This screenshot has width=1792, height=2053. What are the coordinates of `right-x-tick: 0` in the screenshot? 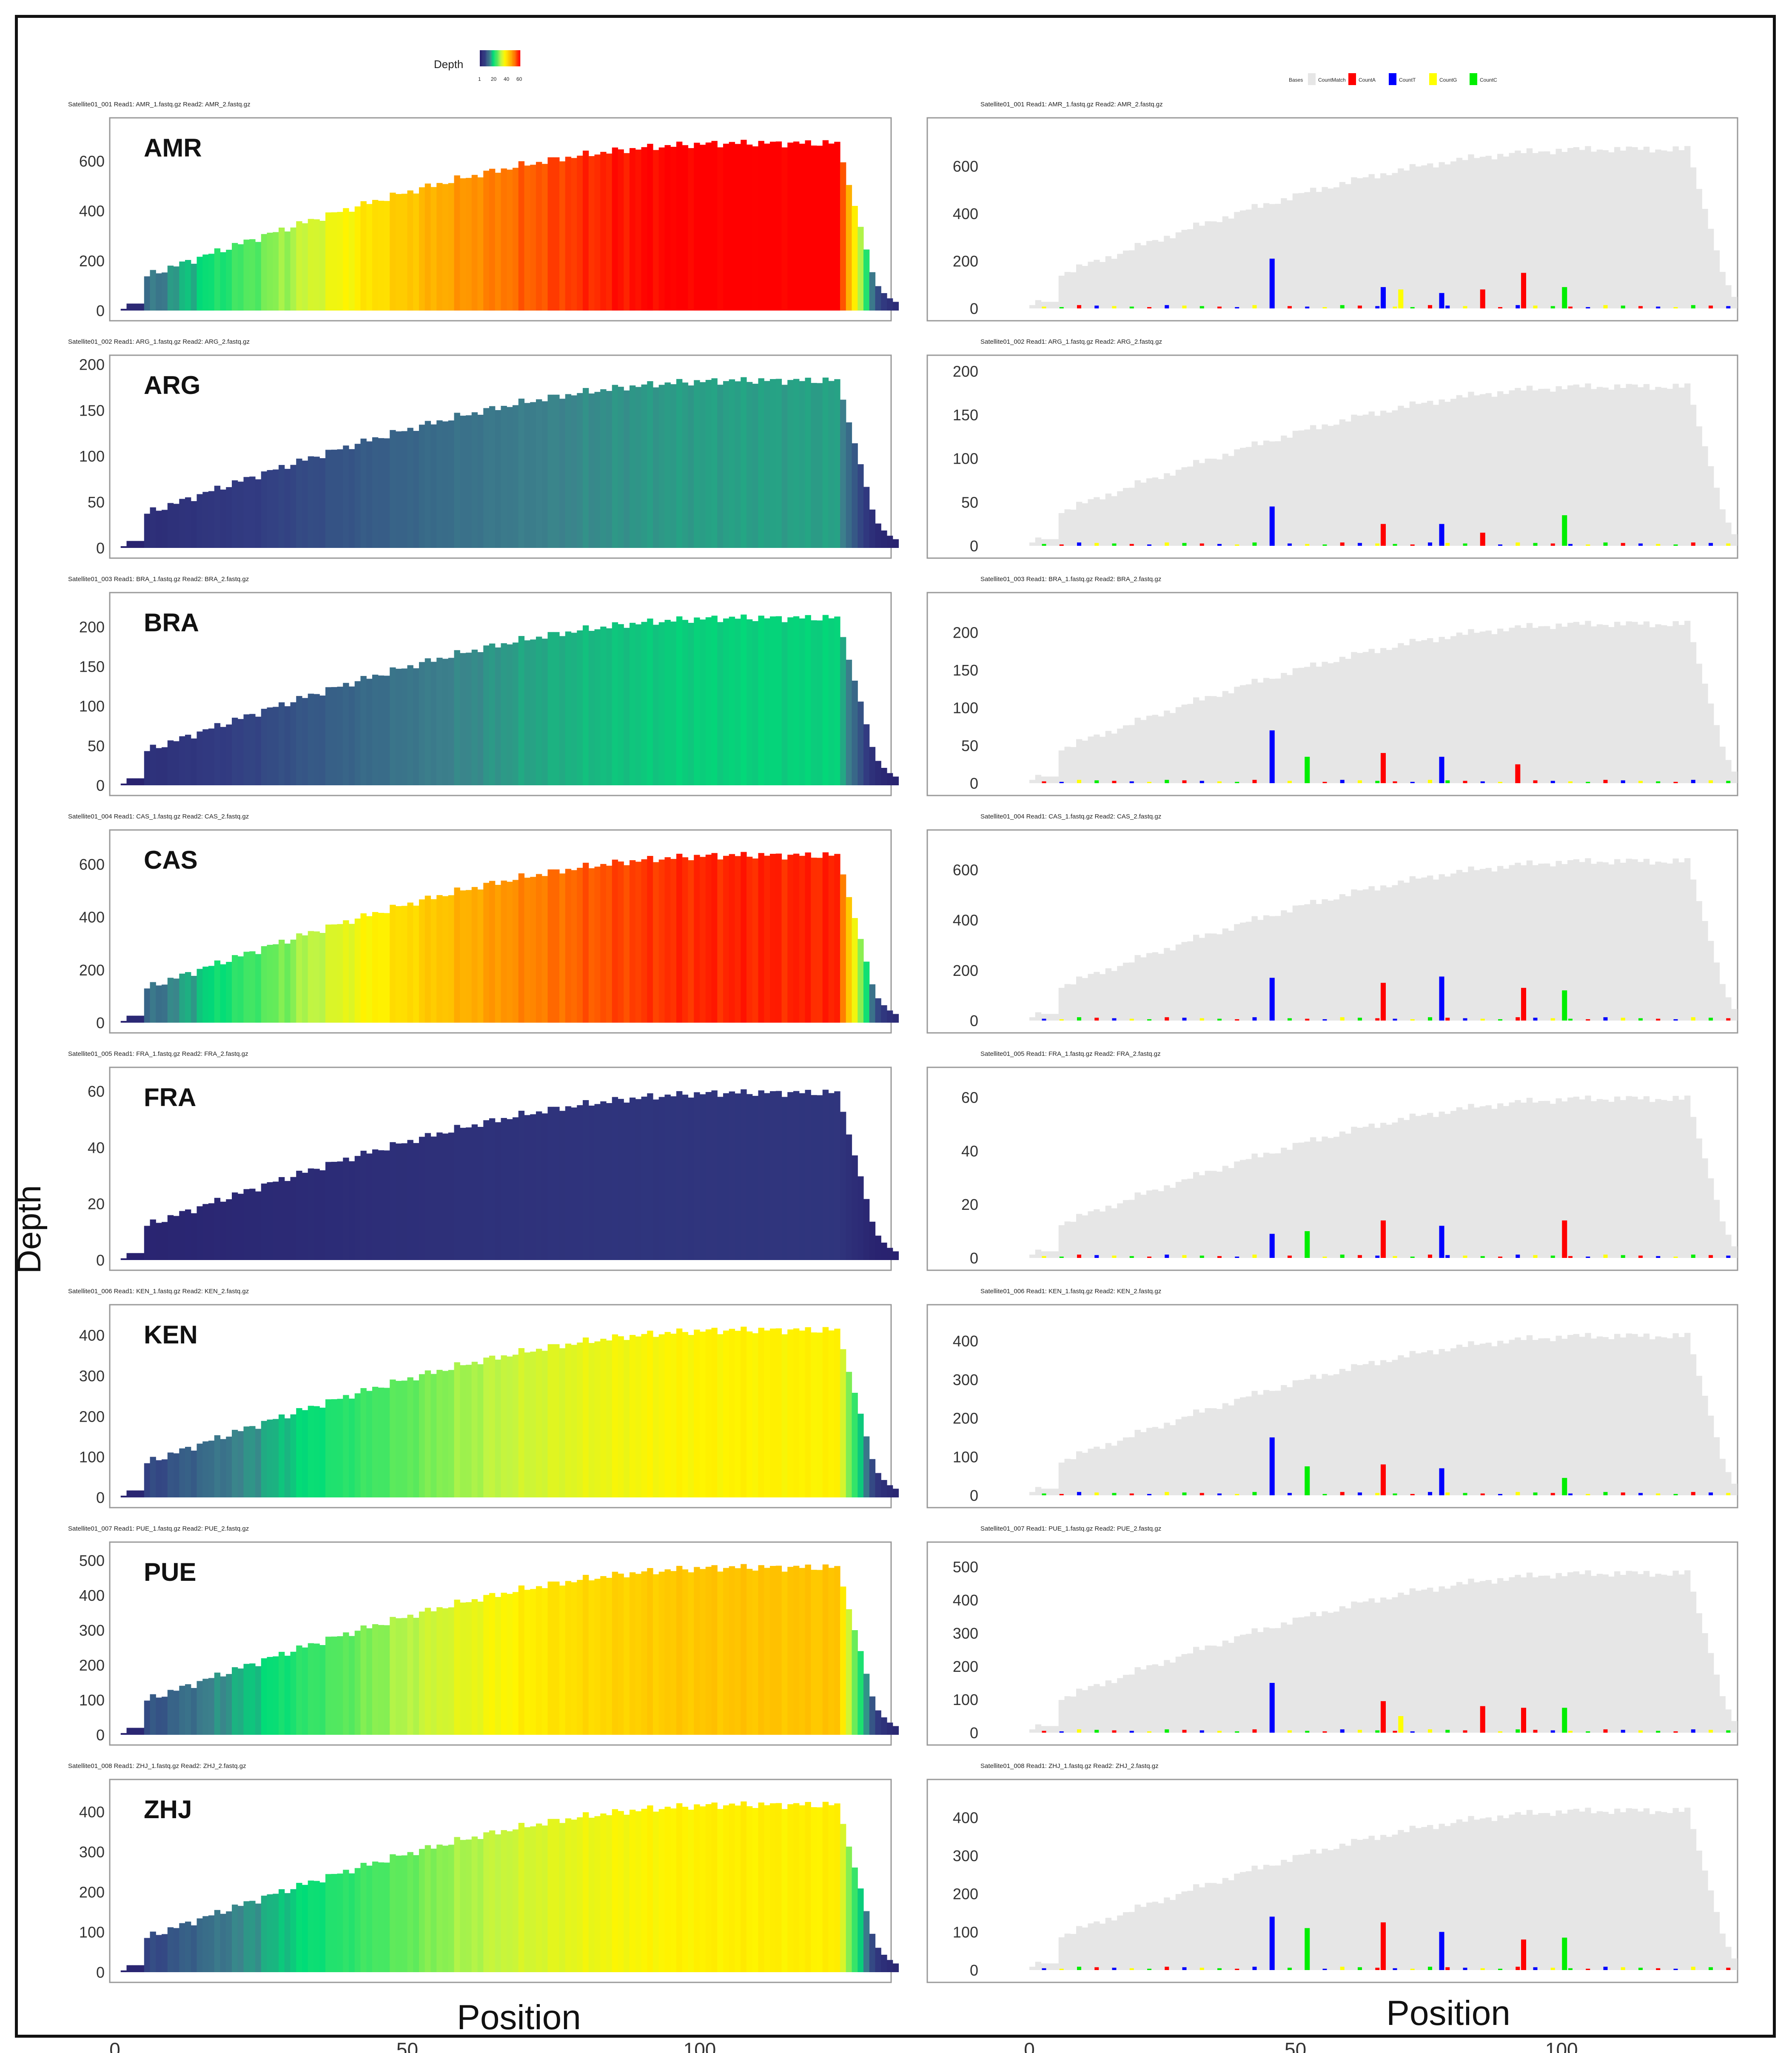 It's located at (1030, 2046).